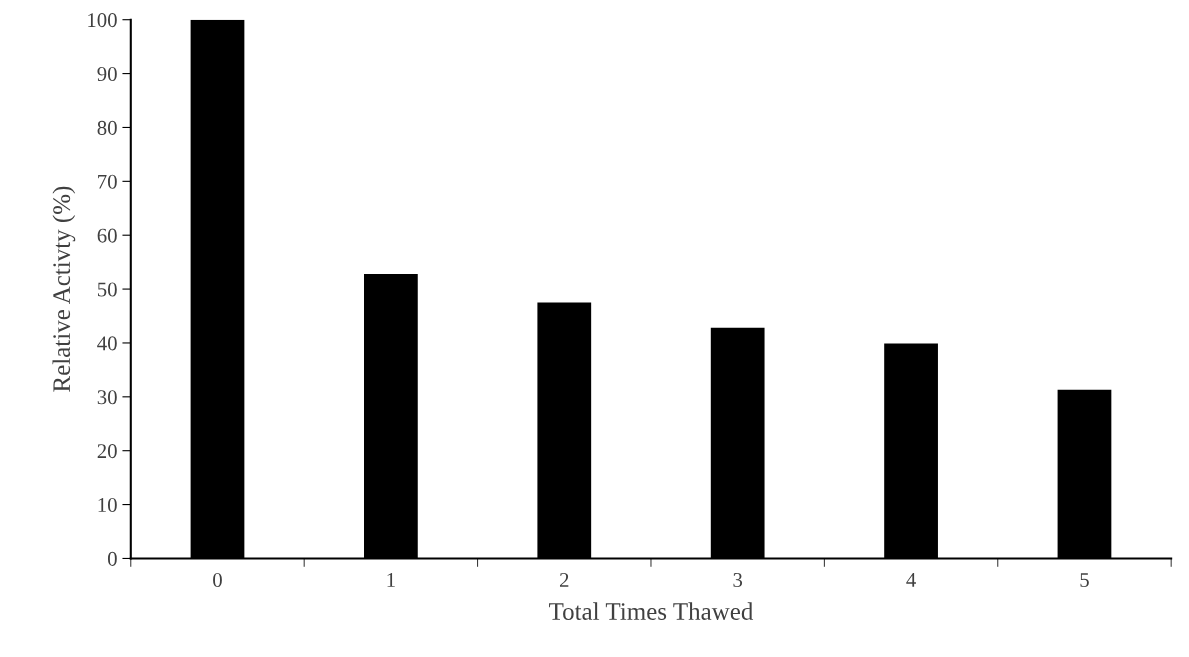 Image resolution: width=1189 pixels, height=657 pixels. I want to click on y-tick-label: 0, so click(112, 558).